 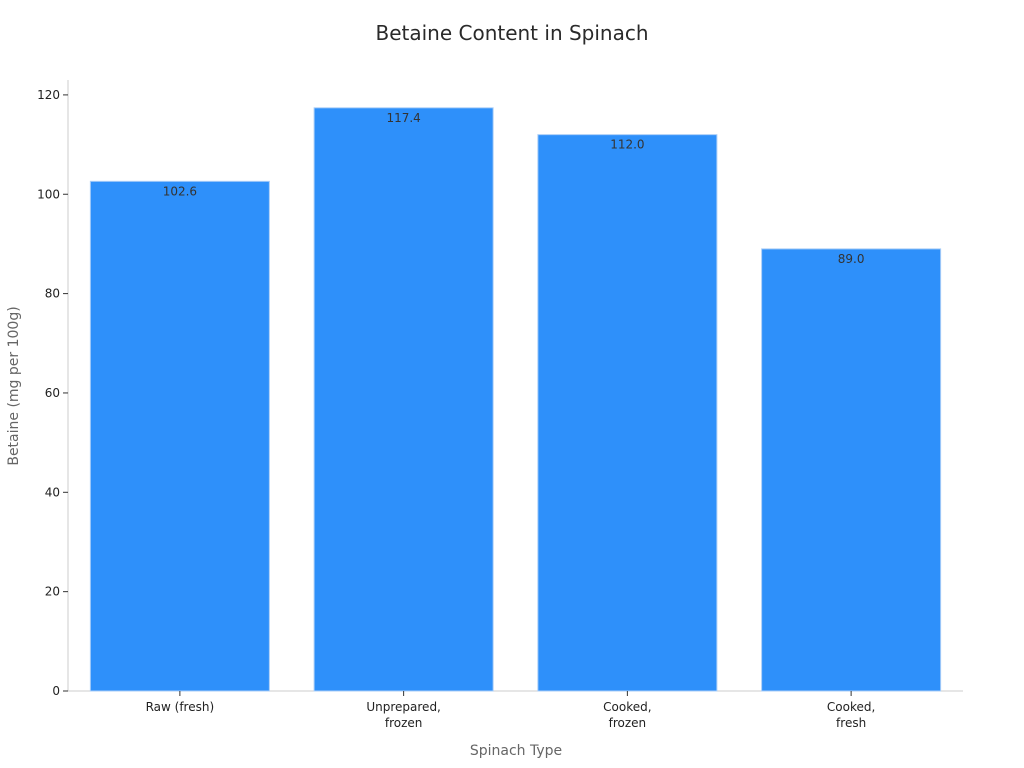 I want to click on x-tick-label: Cooked, frozen, so click(x=627, y=715).